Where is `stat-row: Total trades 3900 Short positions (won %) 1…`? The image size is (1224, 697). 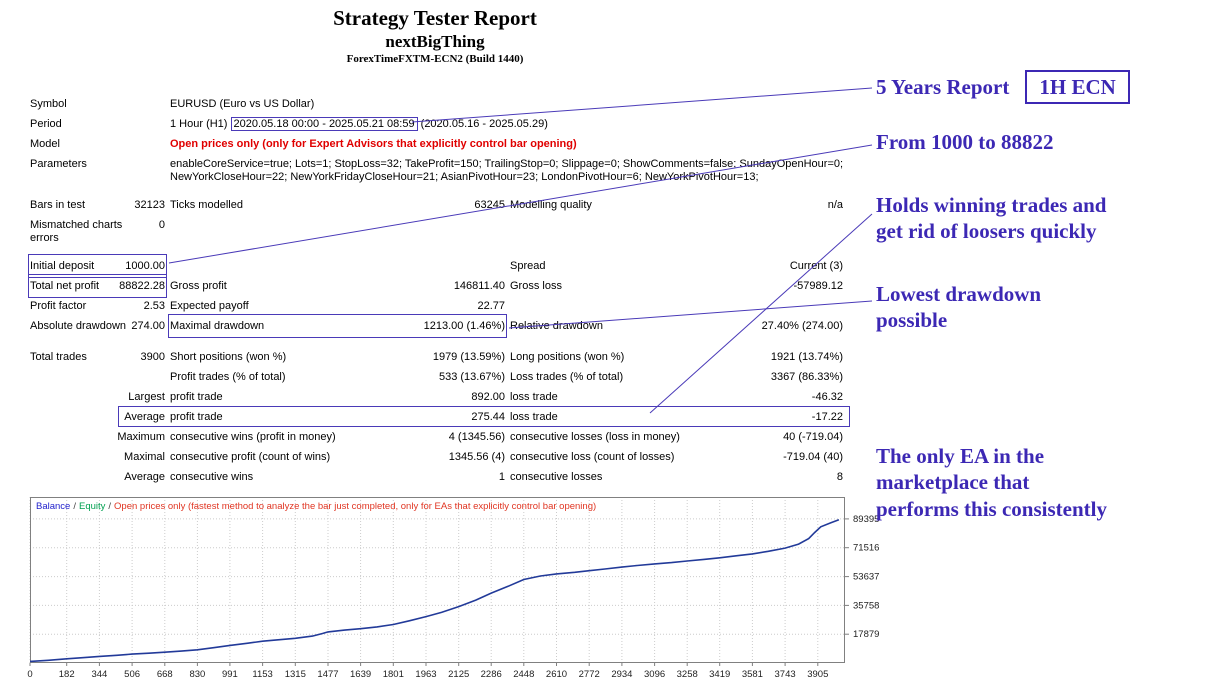 stat-row: Total trades 3900 Short positions (won %) 1… is located at coordinates (437, 357).